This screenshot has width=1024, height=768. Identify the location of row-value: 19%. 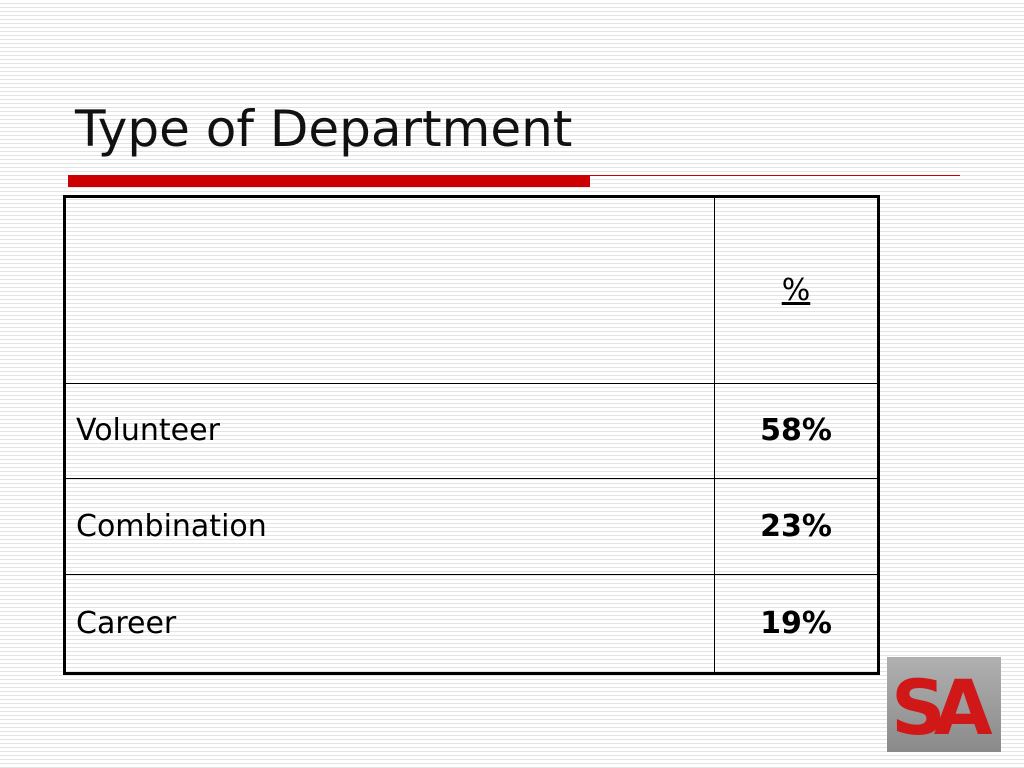
(796, 624).